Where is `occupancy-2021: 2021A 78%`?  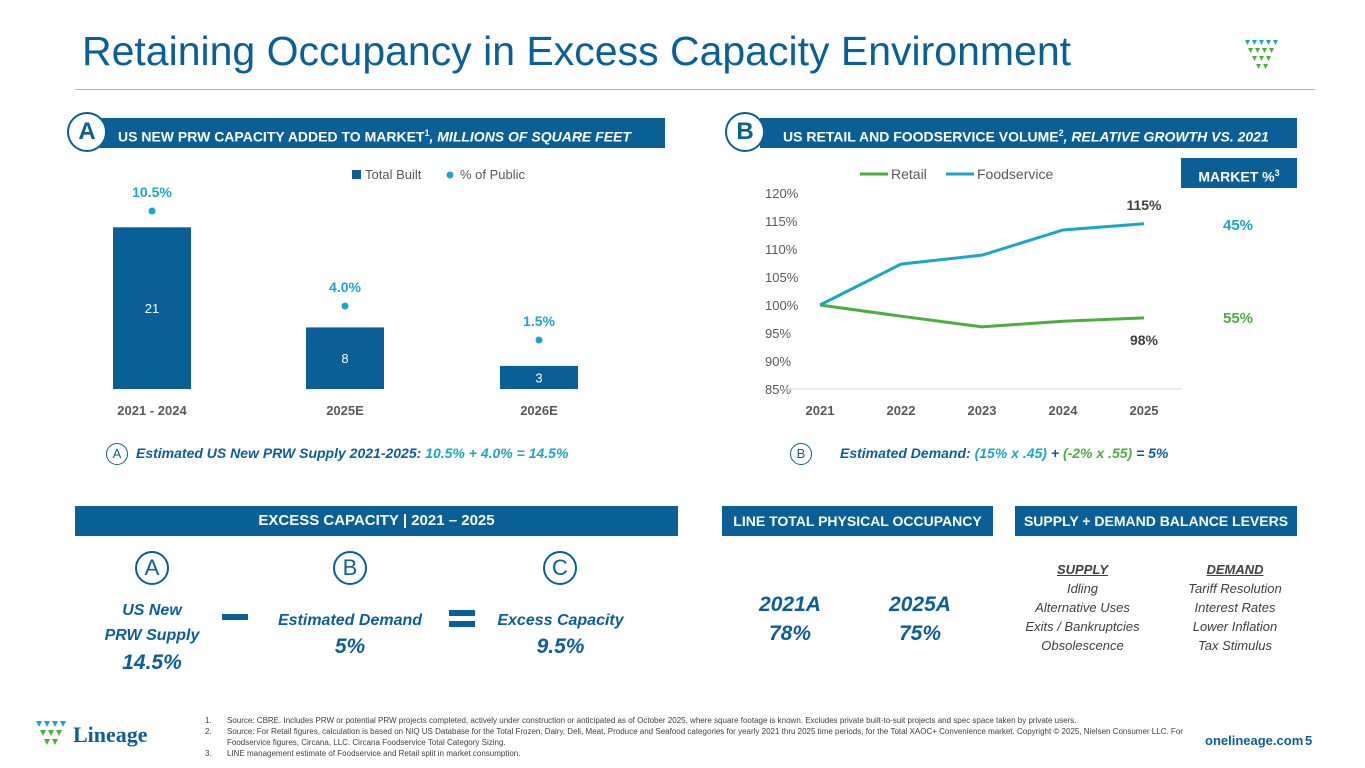
occupancy-2021: 2021A 78% is located at coordinates (790, 619).